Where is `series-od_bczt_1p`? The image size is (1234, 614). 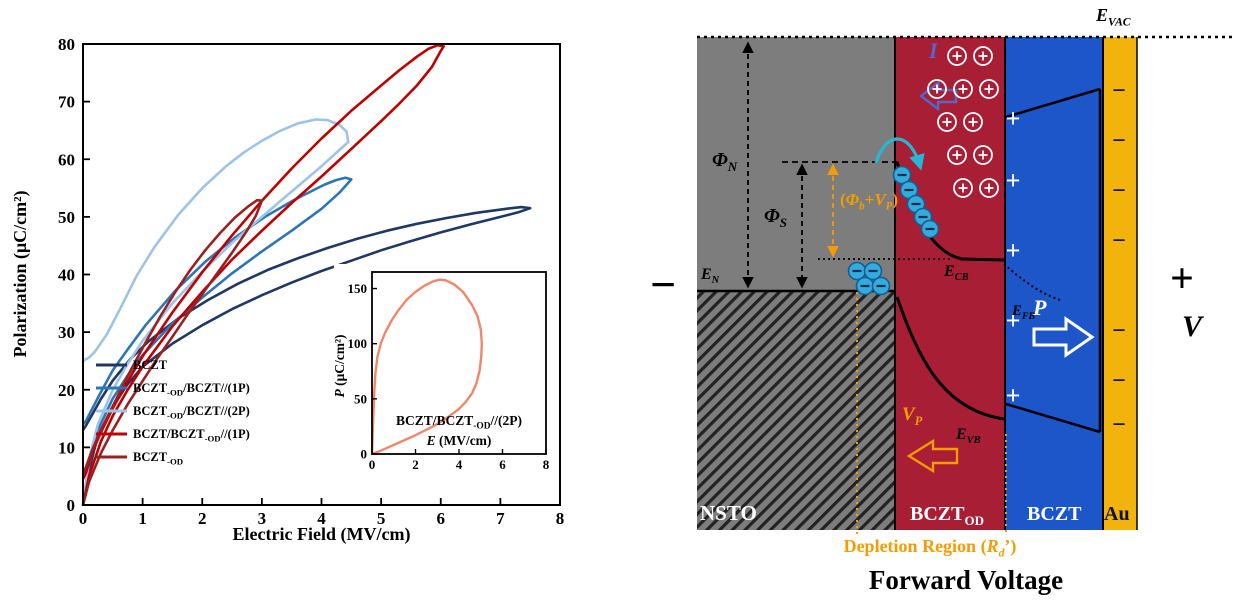
series-od_bczt_1p is located at coordinates (217, 341).